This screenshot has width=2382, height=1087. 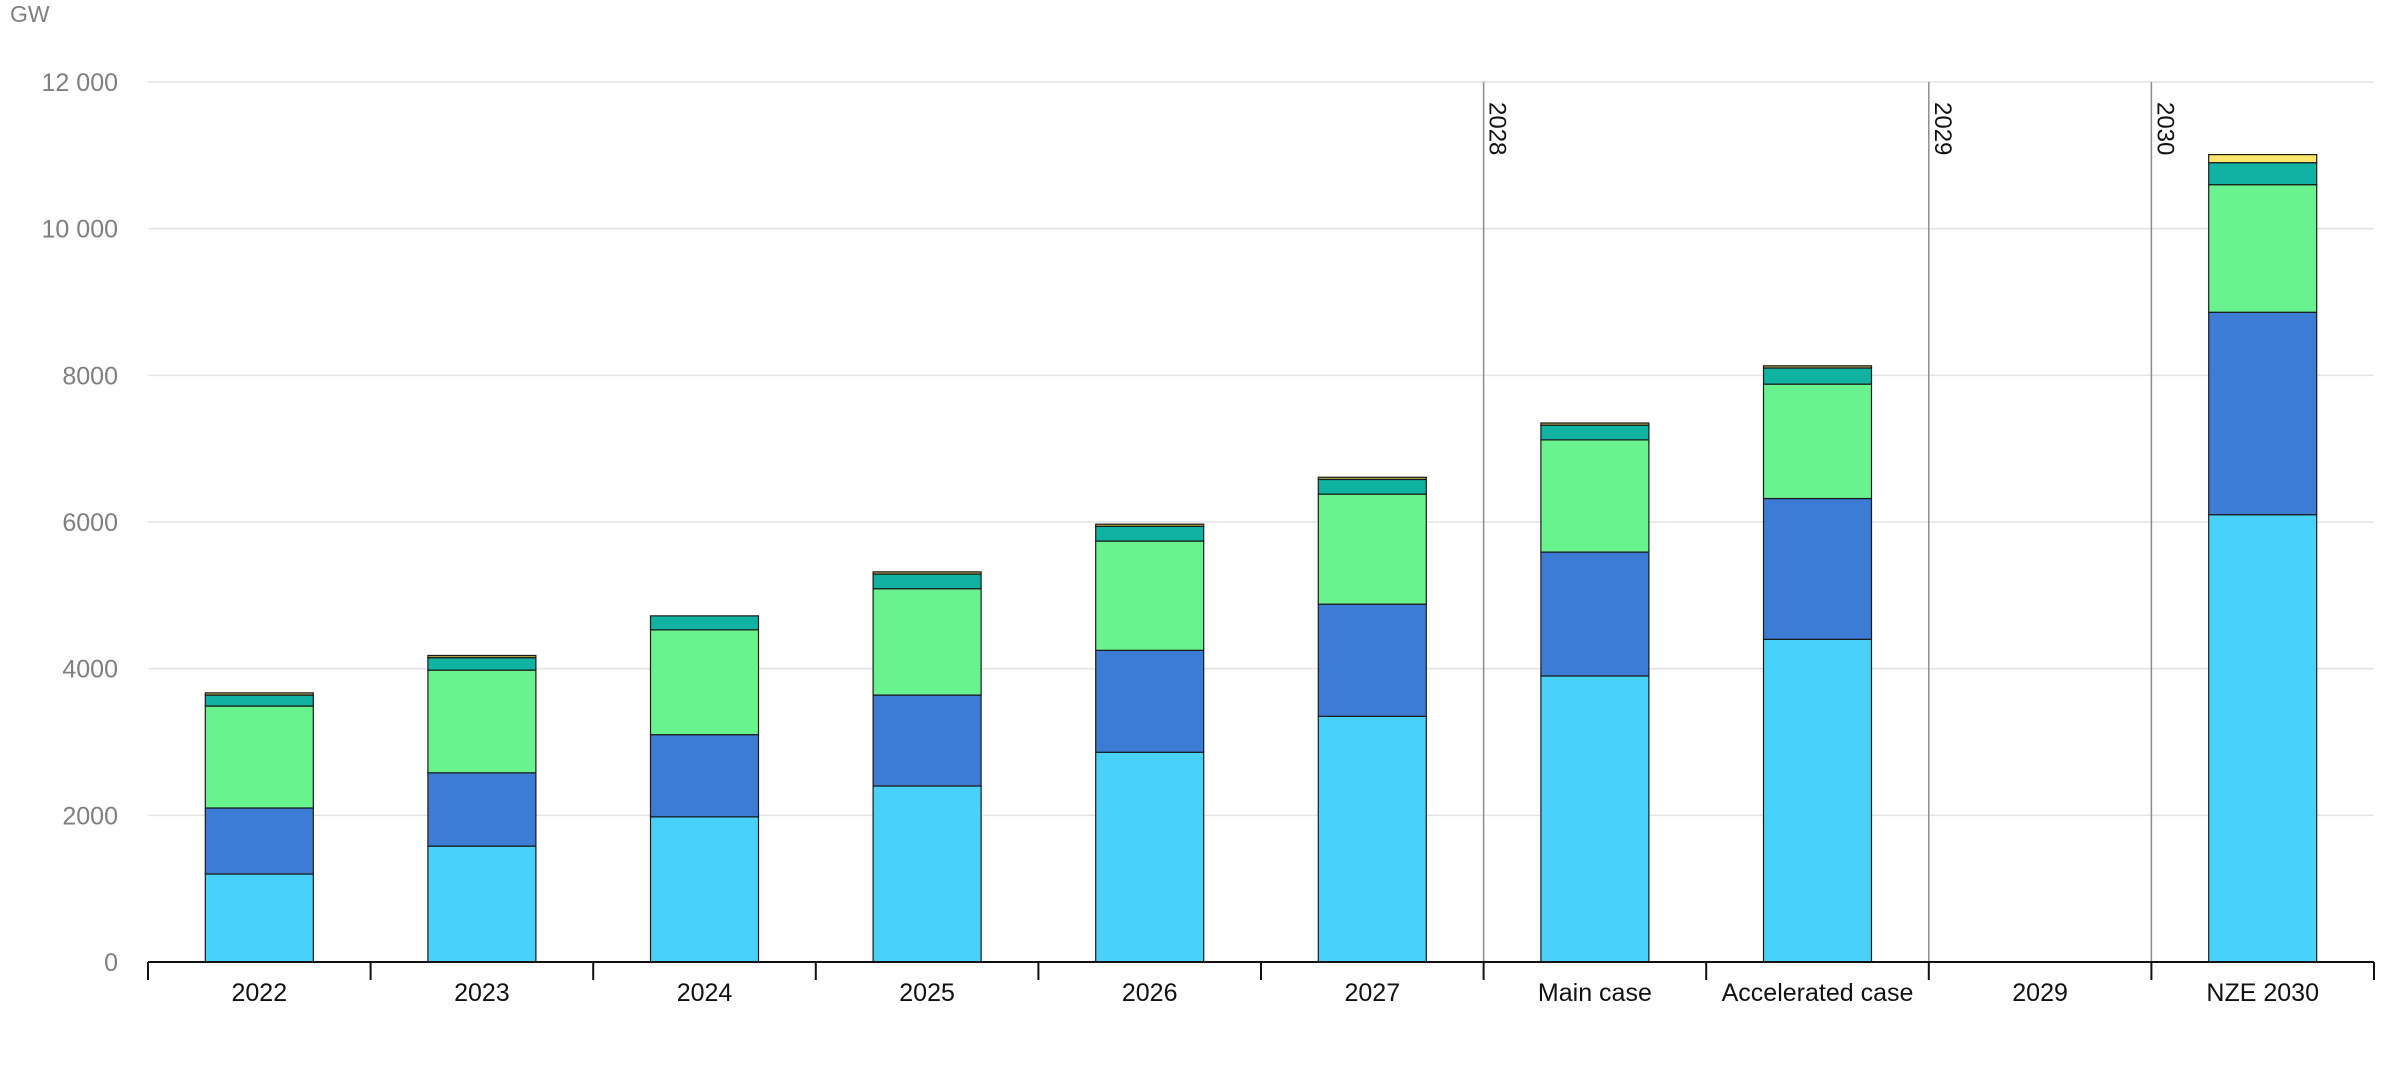 What do you see at coordinates (1150, 993) in the screenshot?
I see `x-category-label: 2026` at bounding box center [1150, 993].